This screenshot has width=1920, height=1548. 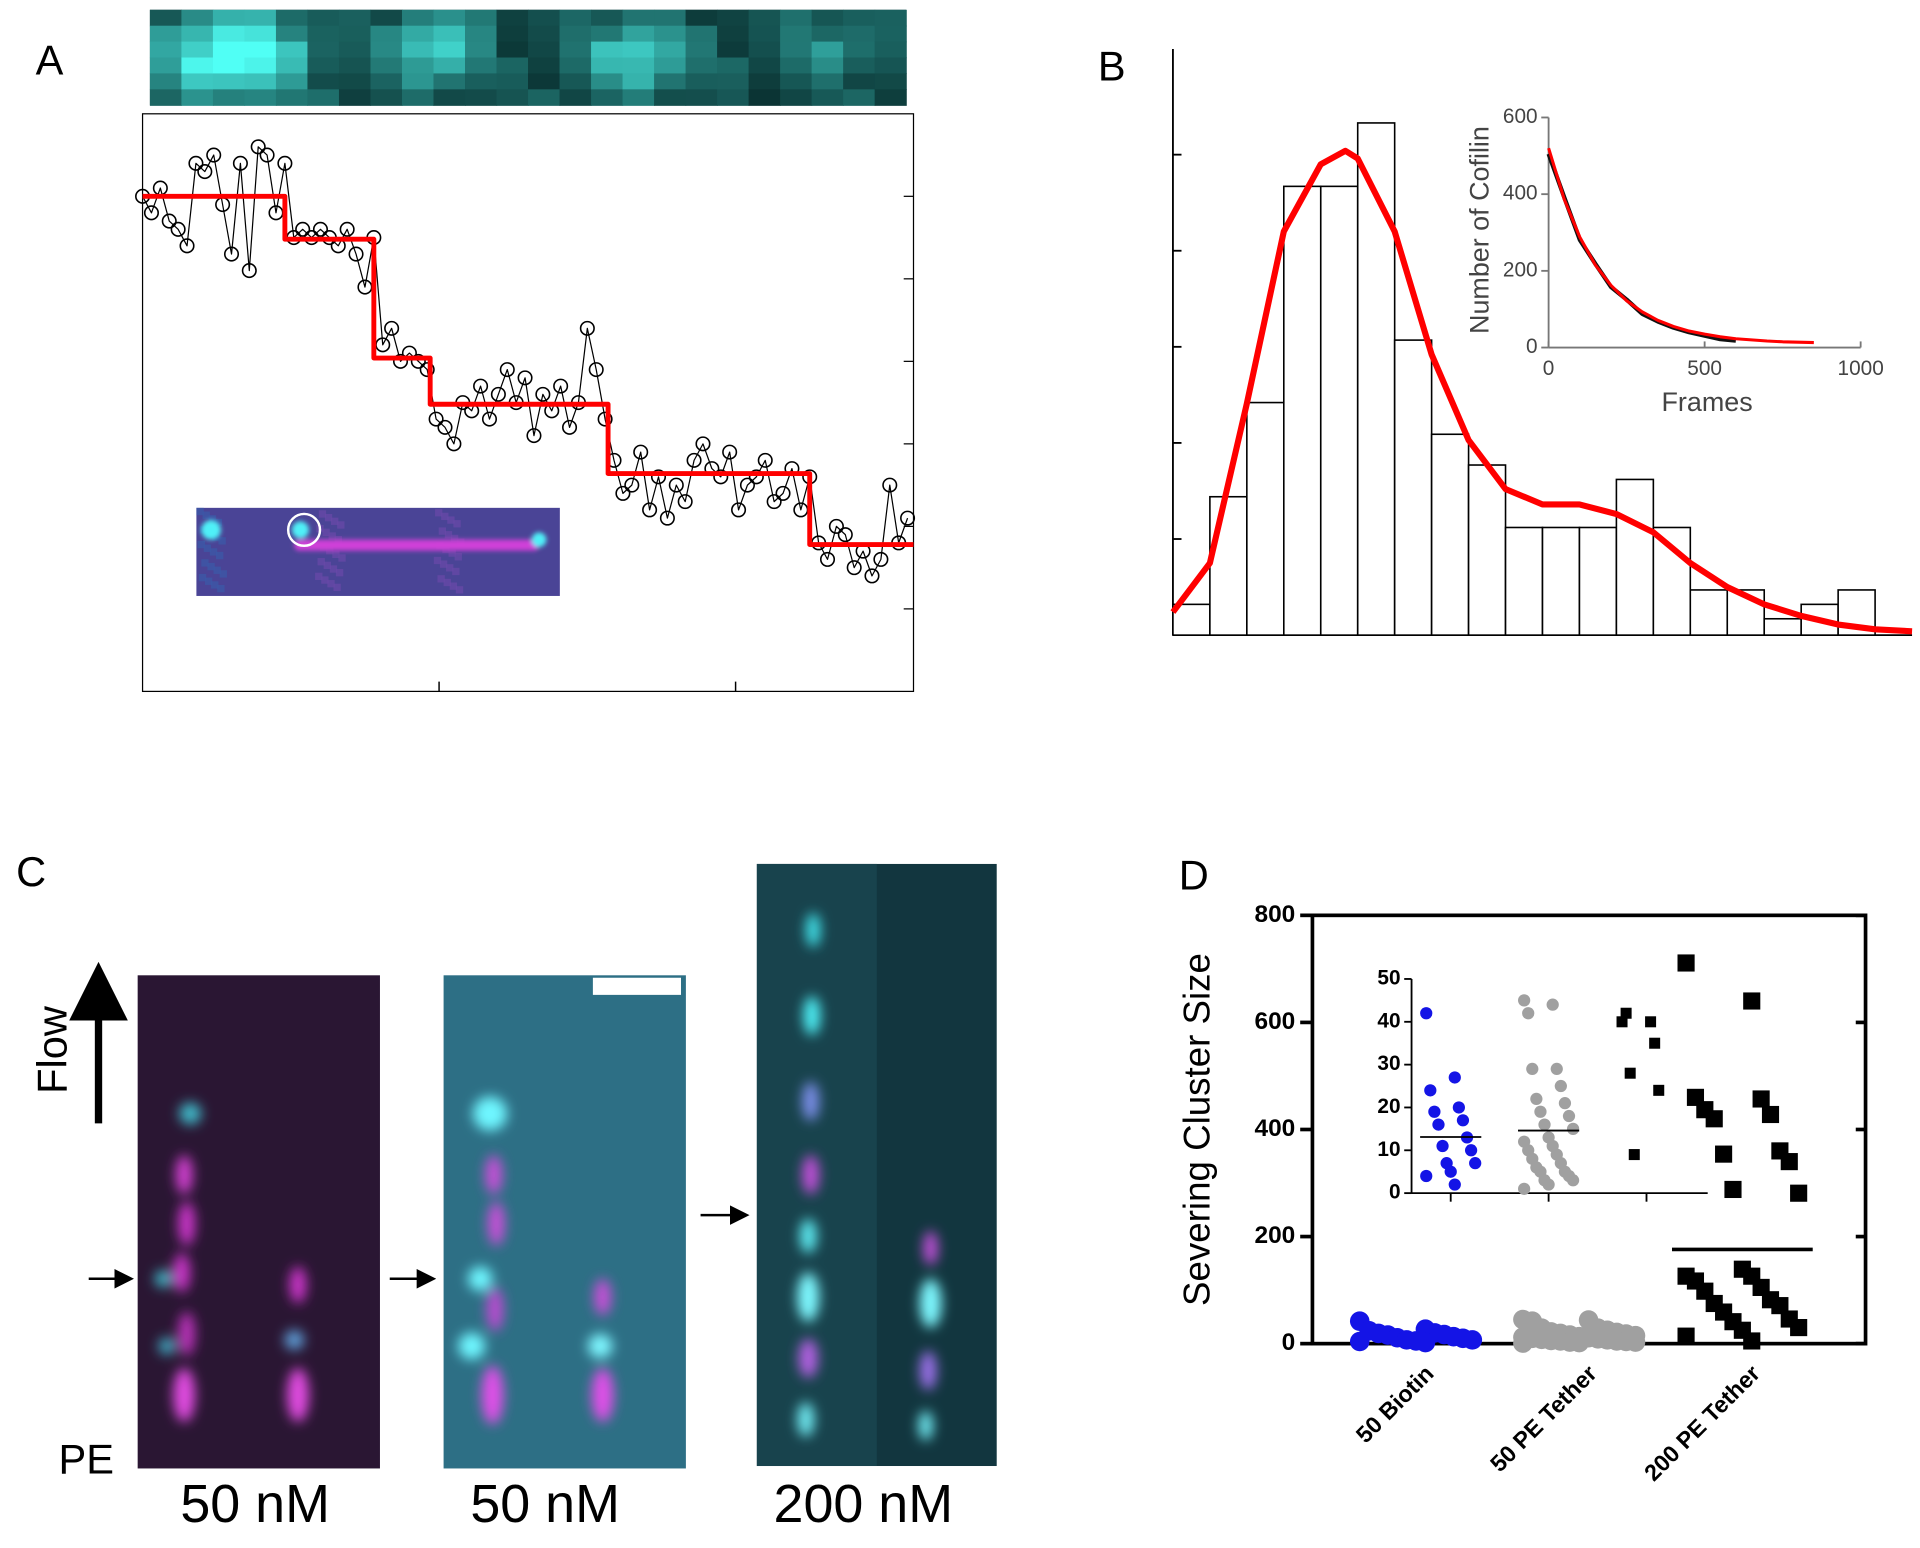 I want to click on y-tick-label: 200, so click(x=1274, y=1235).